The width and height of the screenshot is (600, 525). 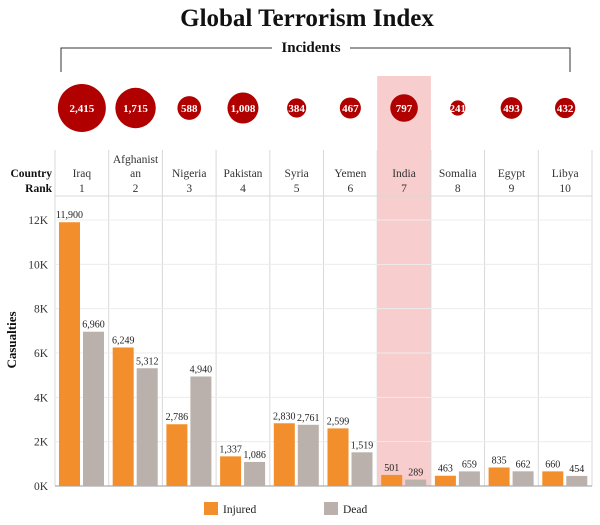 I want to click on value-label-dead: 1,086, so click(x=254, y=455).